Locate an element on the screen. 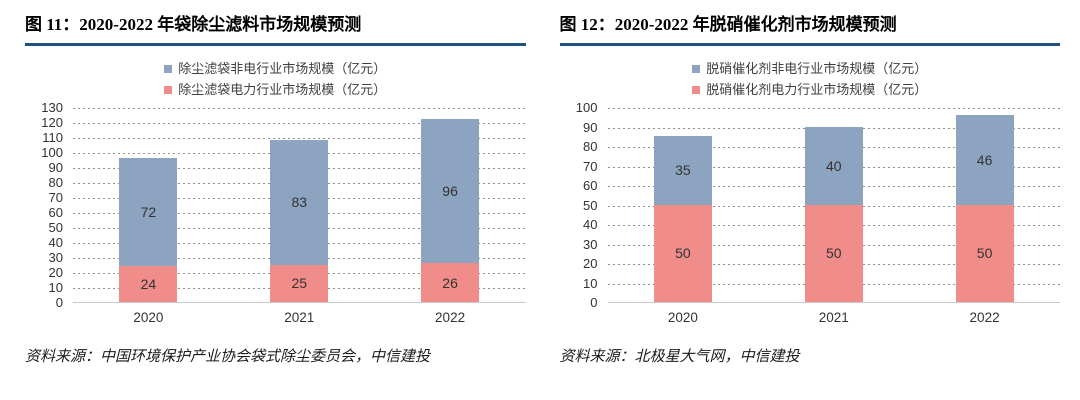  bar-value-label: 26 is located at coordinates (450, 282).